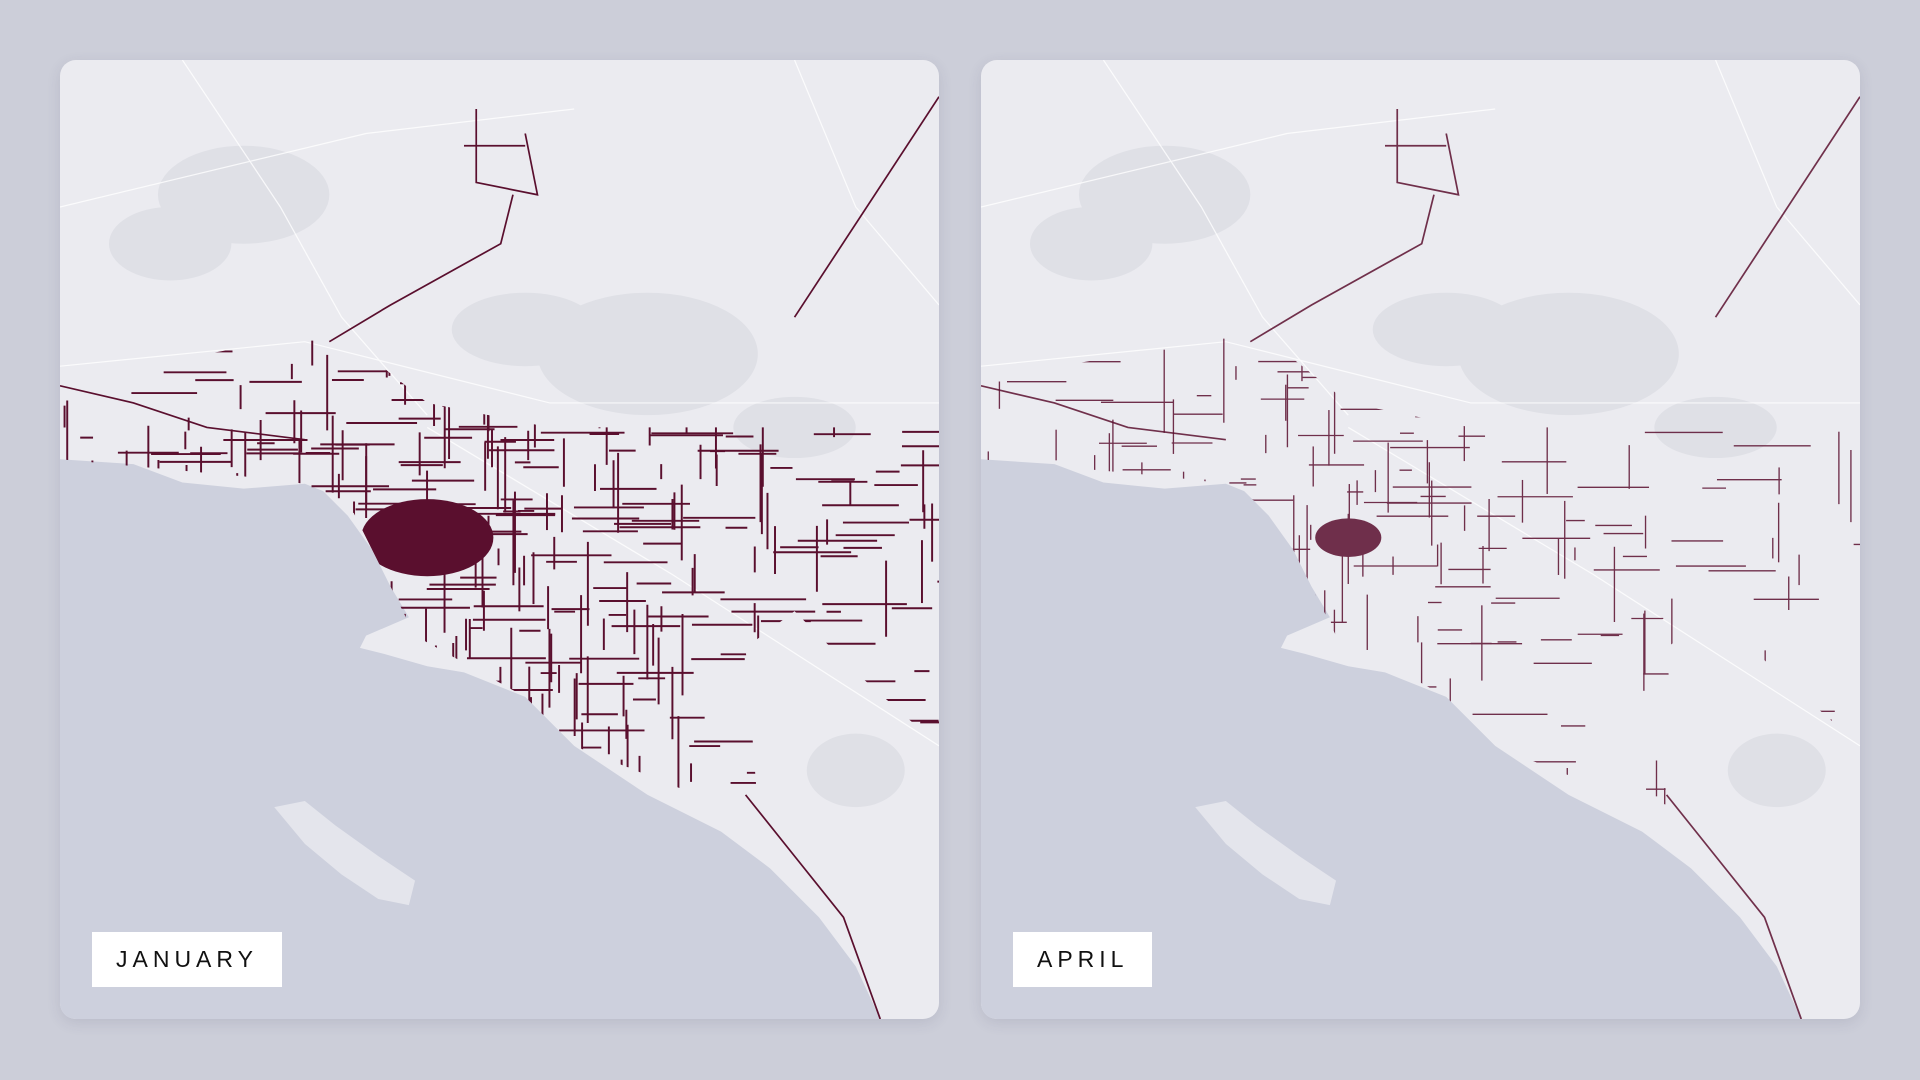  Describe the element at coordinates (187, 959) in the screenshot. I see `map-label: JANUARY` at that location.